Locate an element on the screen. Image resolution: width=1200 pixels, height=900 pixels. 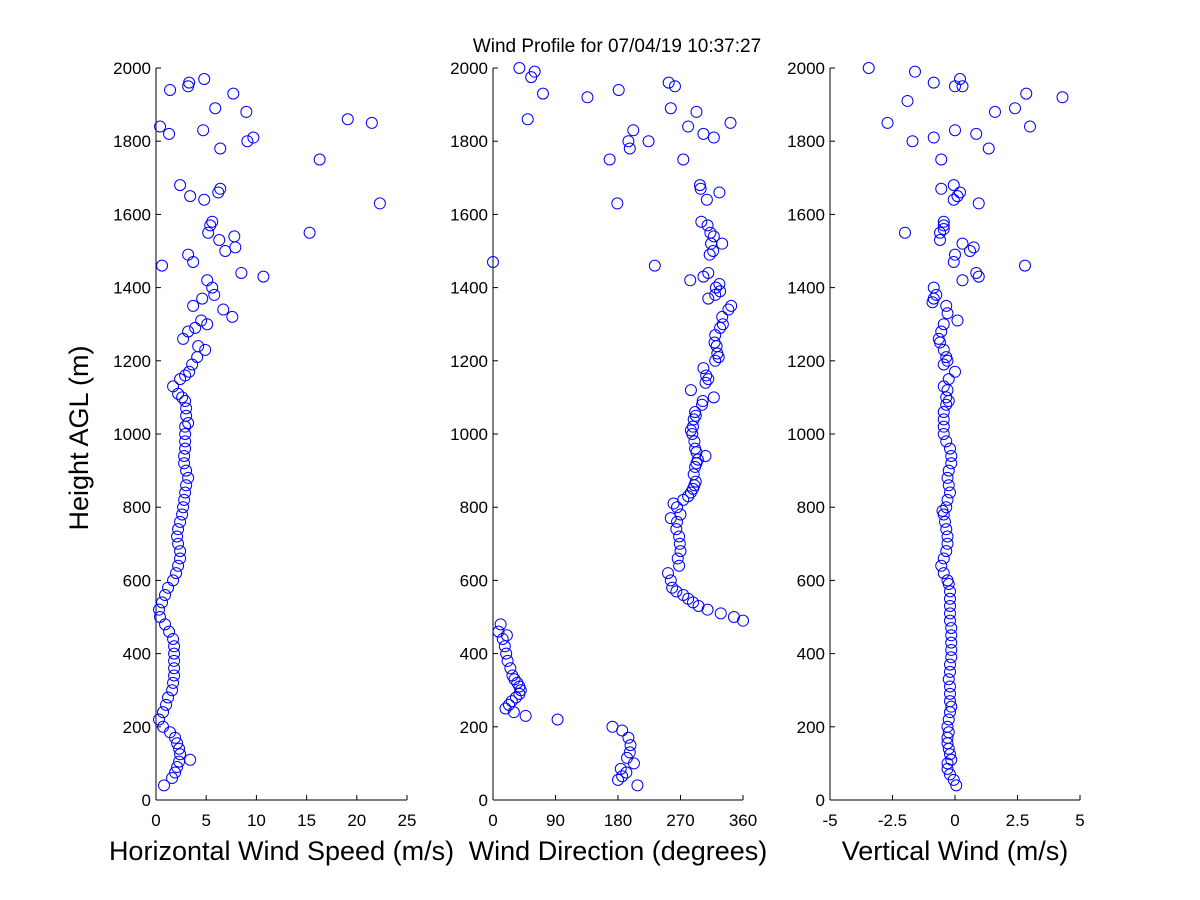
x-tick-label: 2.5 is located at coordinates (1018, 820).